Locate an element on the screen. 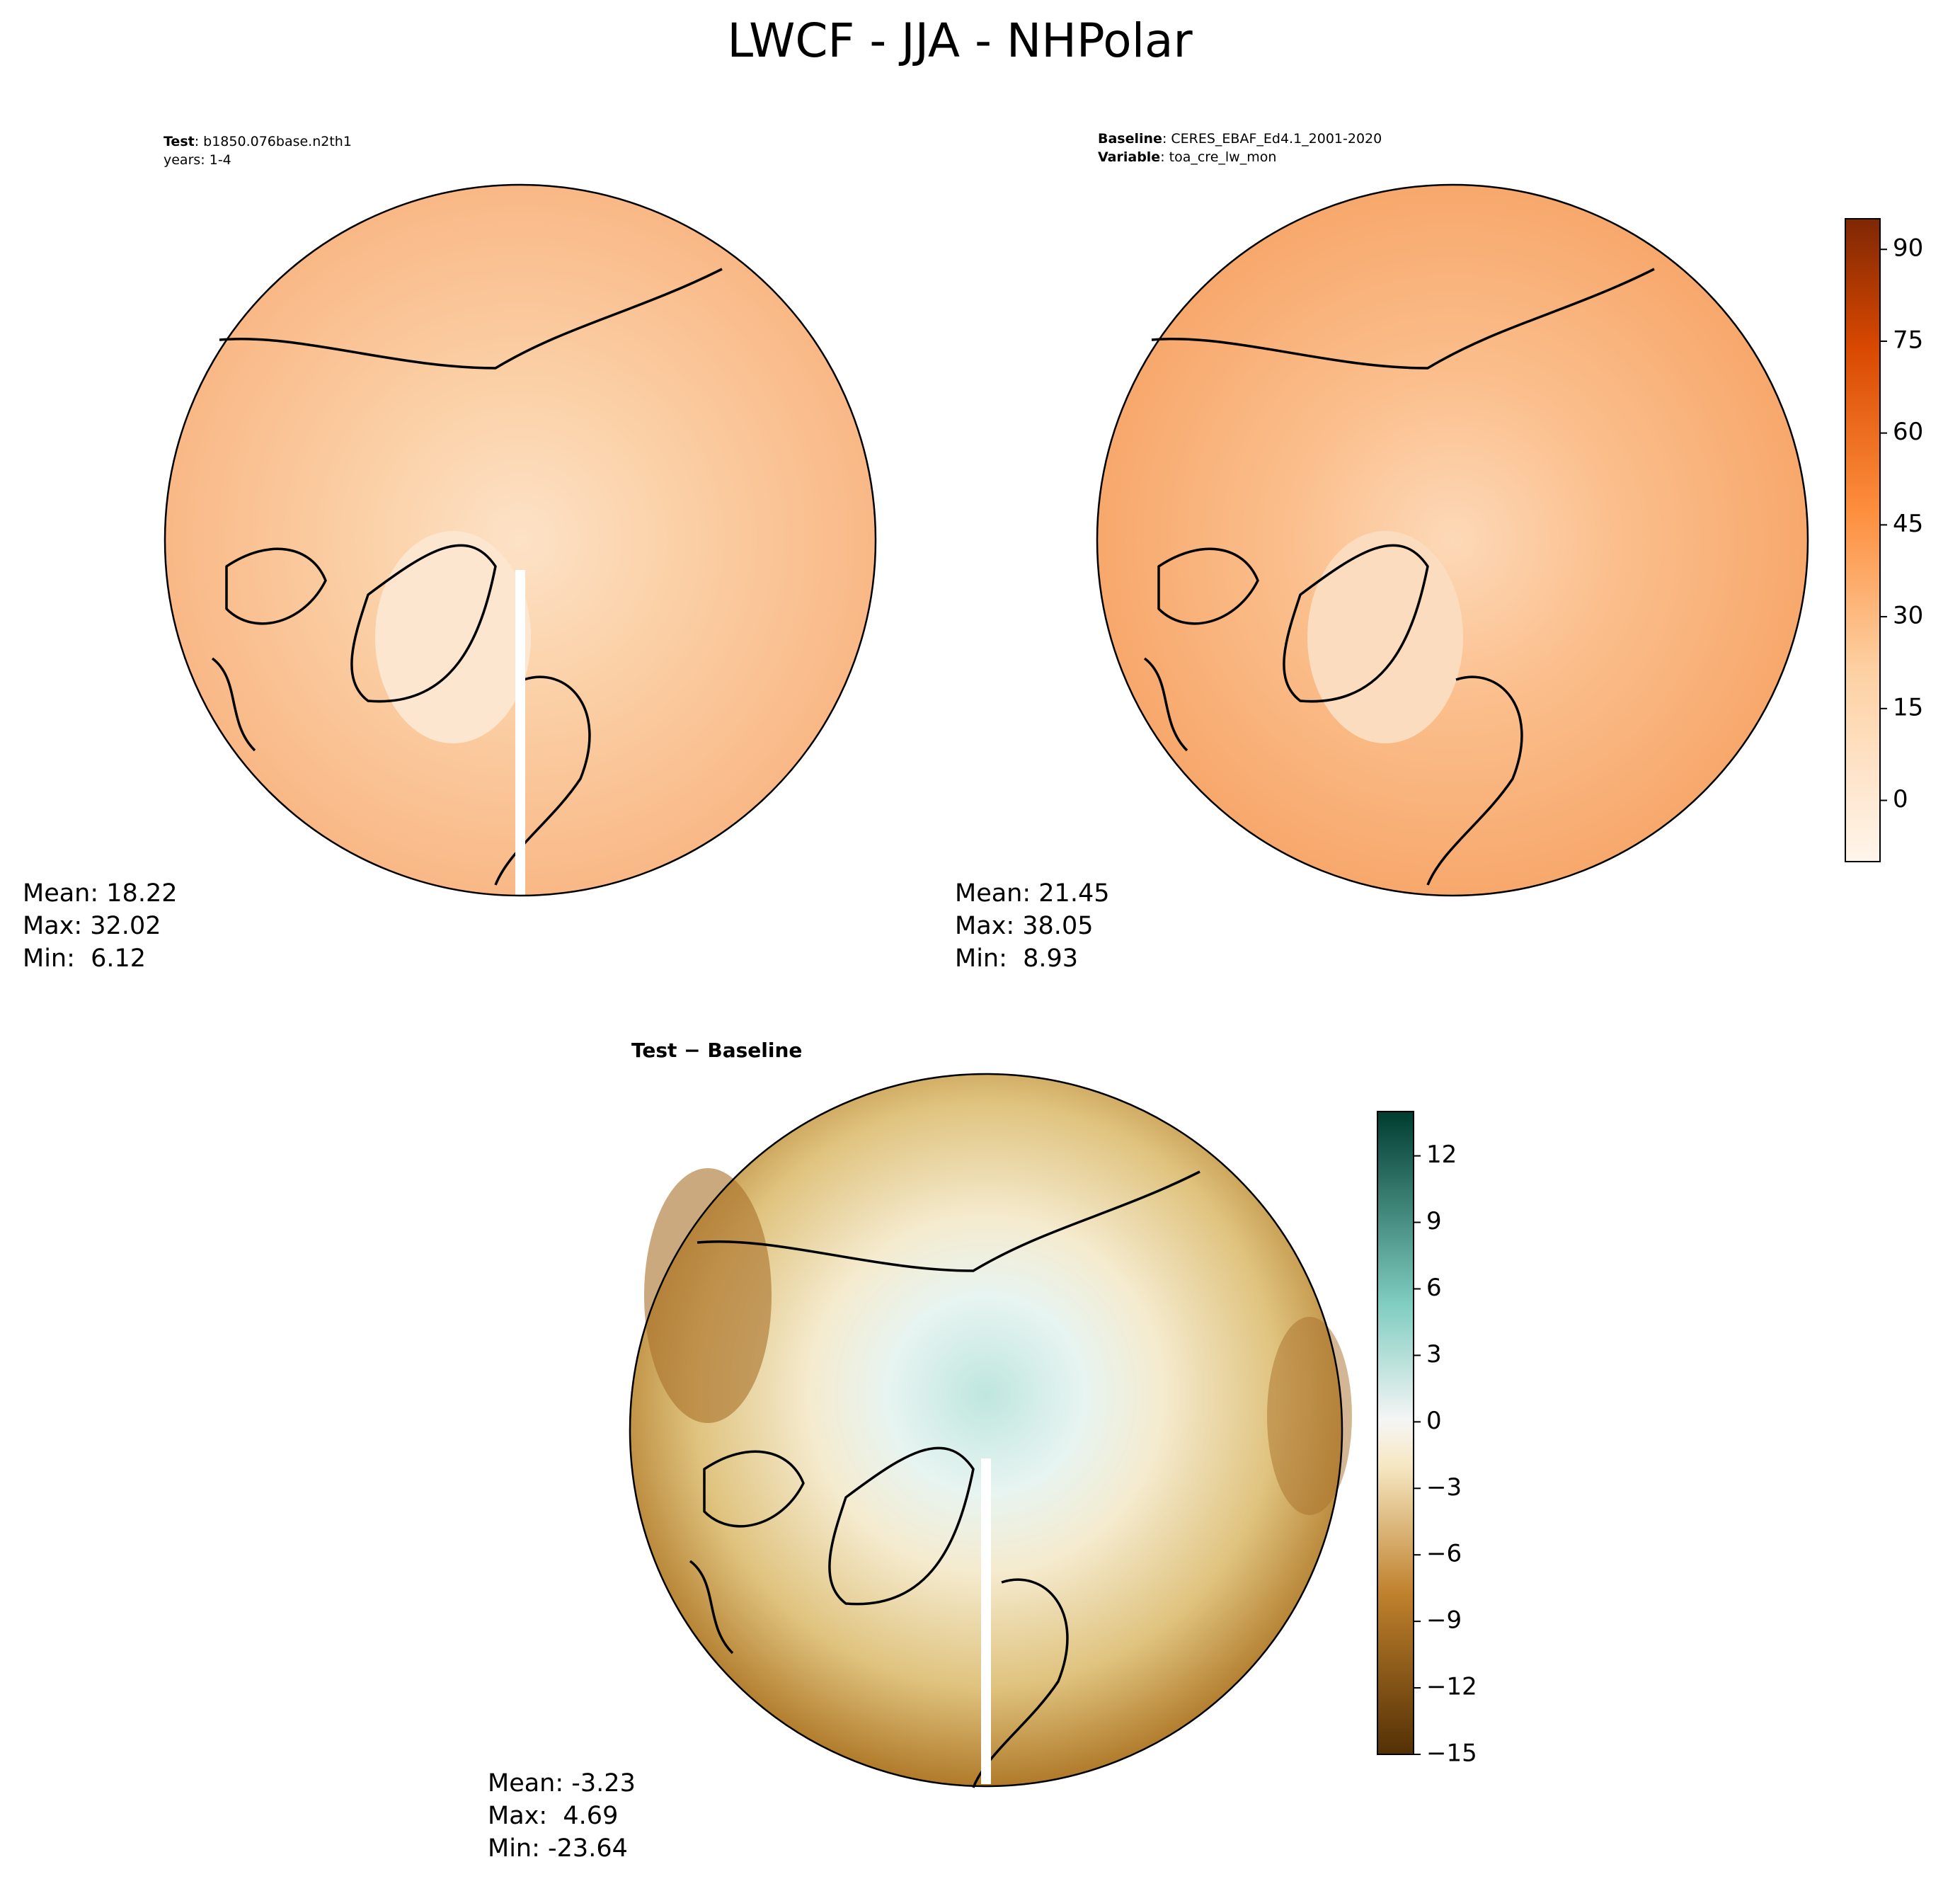 The height and width of the screenshot is (1891, 1960). stat-line: Max: 4.69 is located at coordinates (553, 1816).